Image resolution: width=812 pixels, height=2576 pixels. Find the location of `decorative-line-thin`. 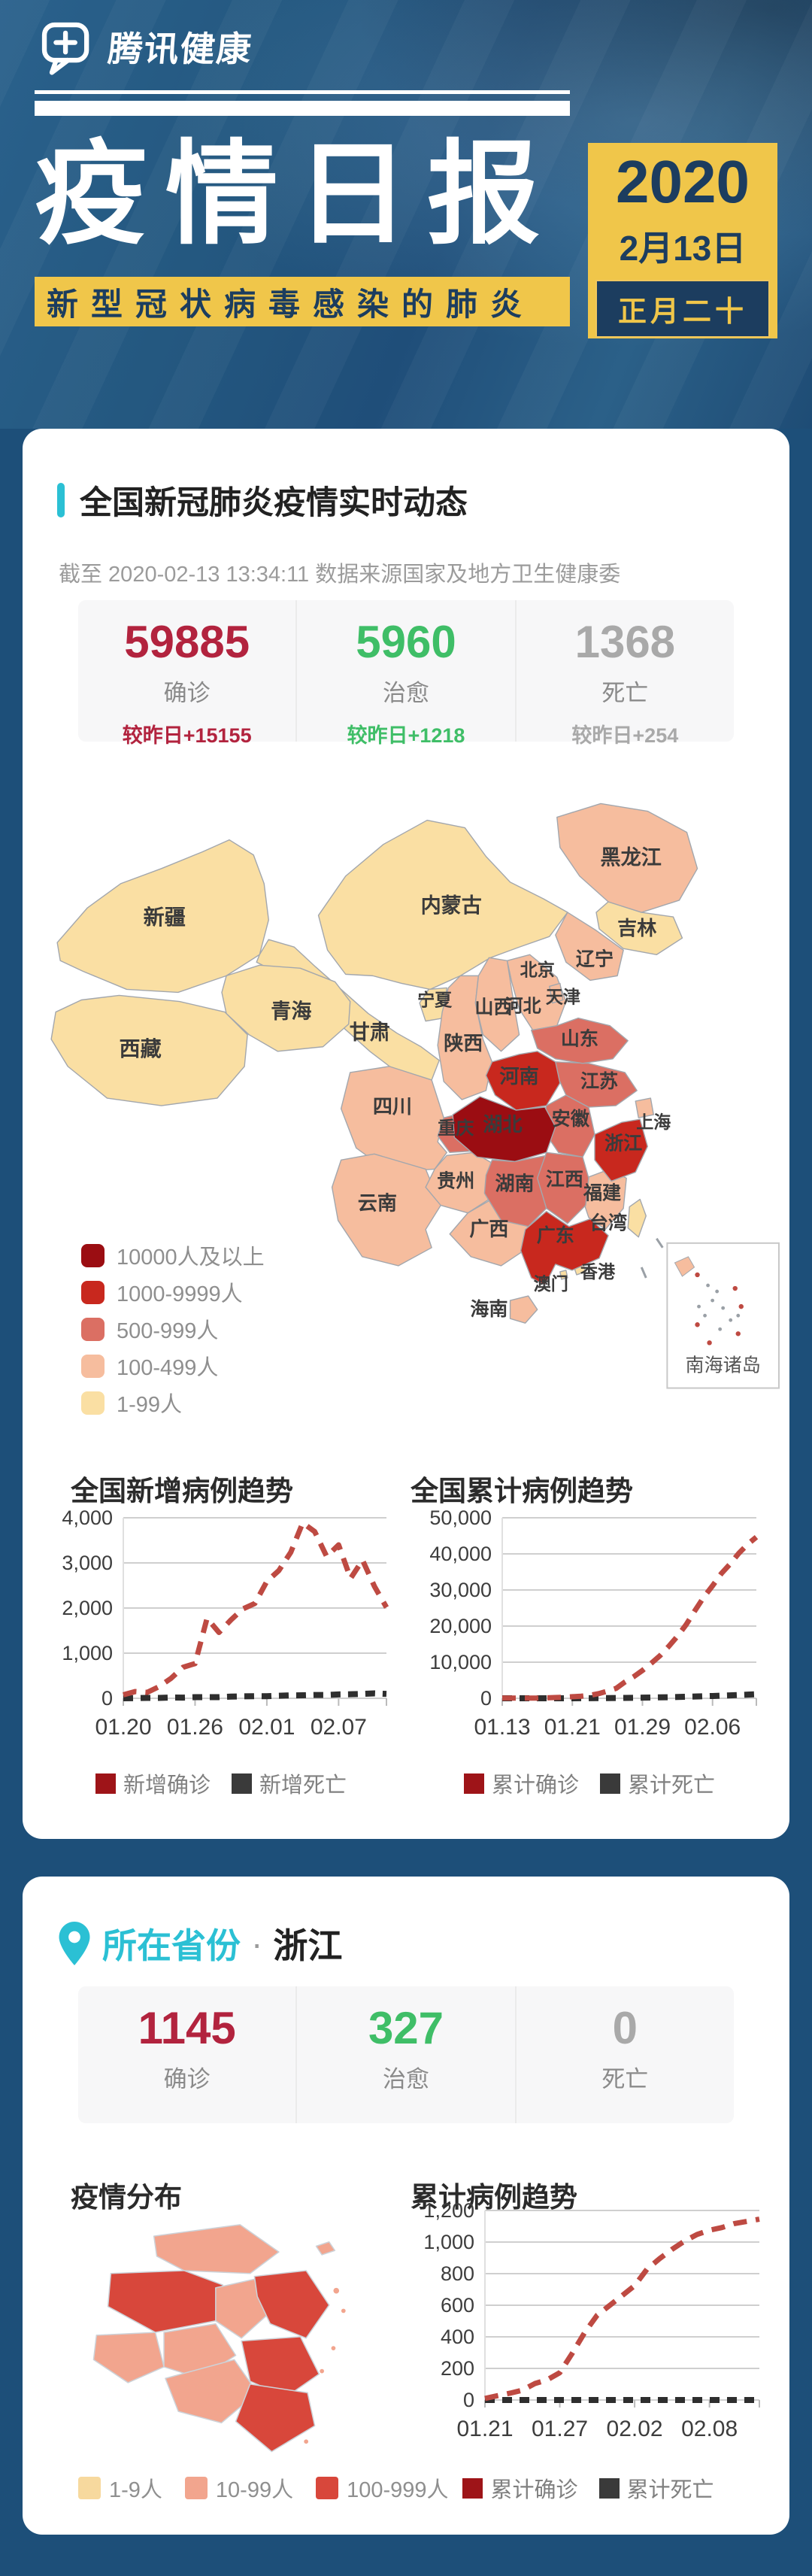

decorative-line-thin is located at coordinates (302, 92).